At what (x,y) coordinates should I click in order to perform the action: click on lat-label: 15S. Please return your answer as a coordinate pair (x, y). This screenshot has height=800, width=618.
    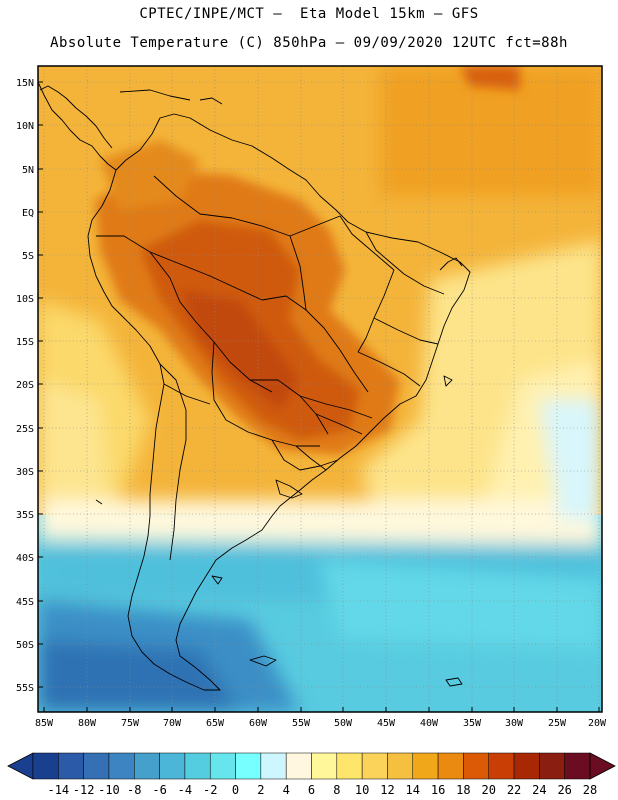
    Looking at the image, I should click on (25, 342).